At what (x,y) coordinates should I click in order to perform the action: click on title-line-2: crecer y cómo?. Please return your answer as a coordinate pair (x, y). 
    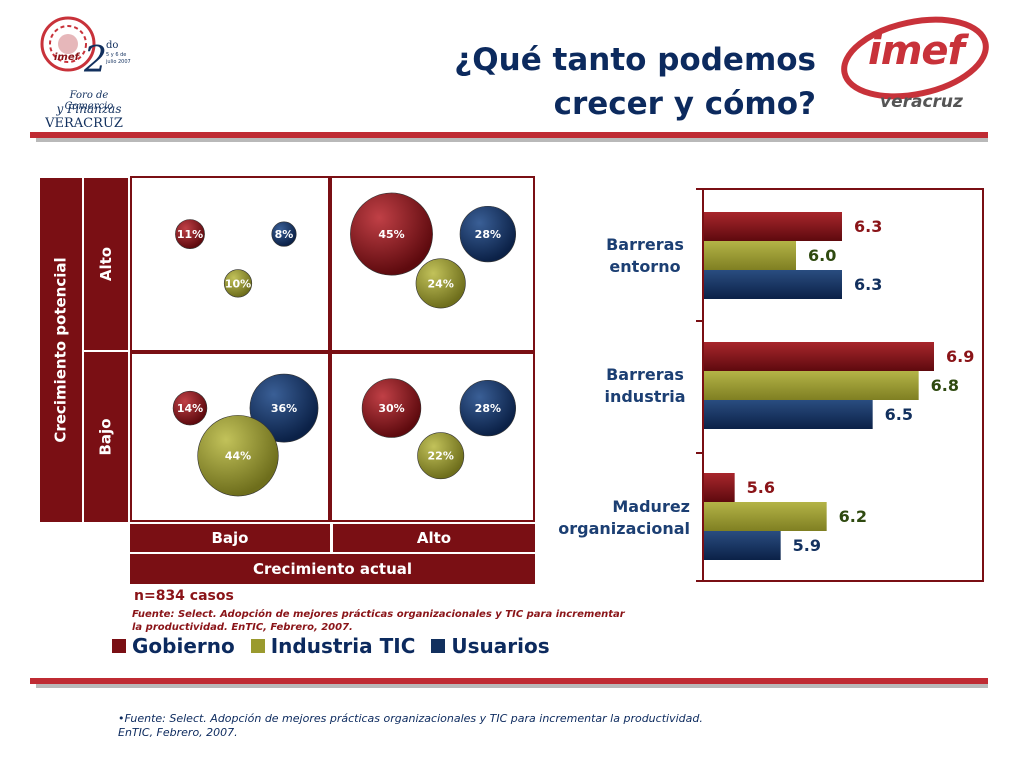
    Looking at the image, I should click on (684, 104).